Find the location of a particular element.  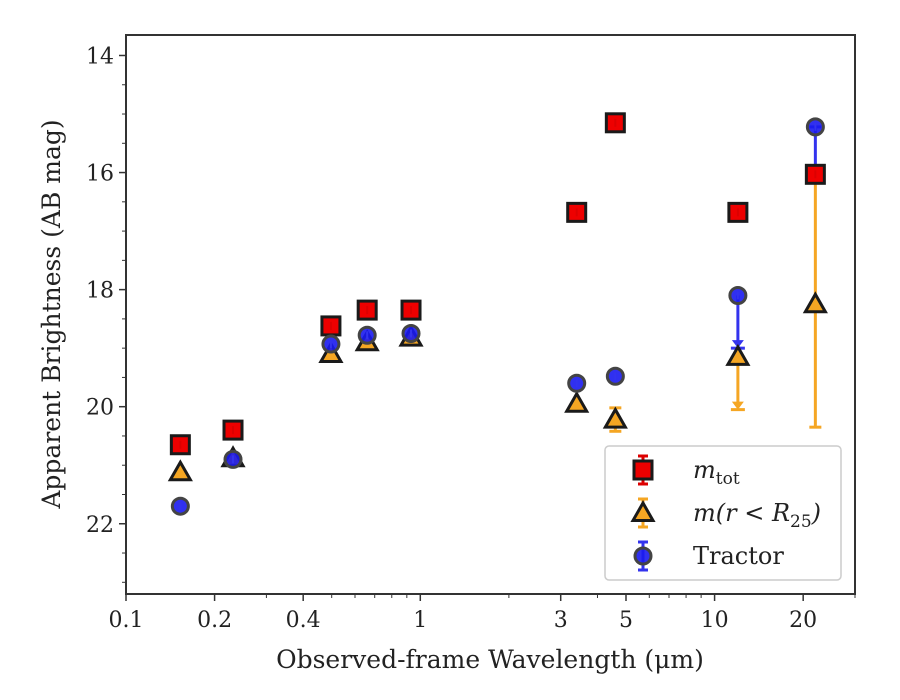

m-r-r25--legend-label: m(r < R25) is located at coordinates (757, 515).